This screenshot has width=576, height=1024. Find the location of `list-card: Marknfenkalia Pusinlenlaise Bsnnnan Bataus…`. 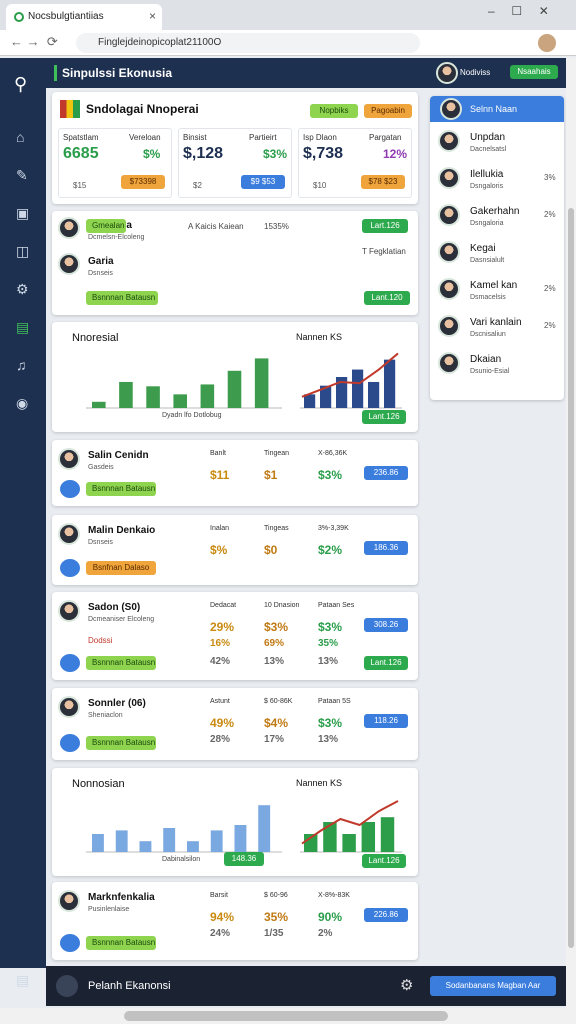

list-card: Marknfenkalia Pusinlenlaise Bsnnnan Bataus… is located at coordinates (235, 921).